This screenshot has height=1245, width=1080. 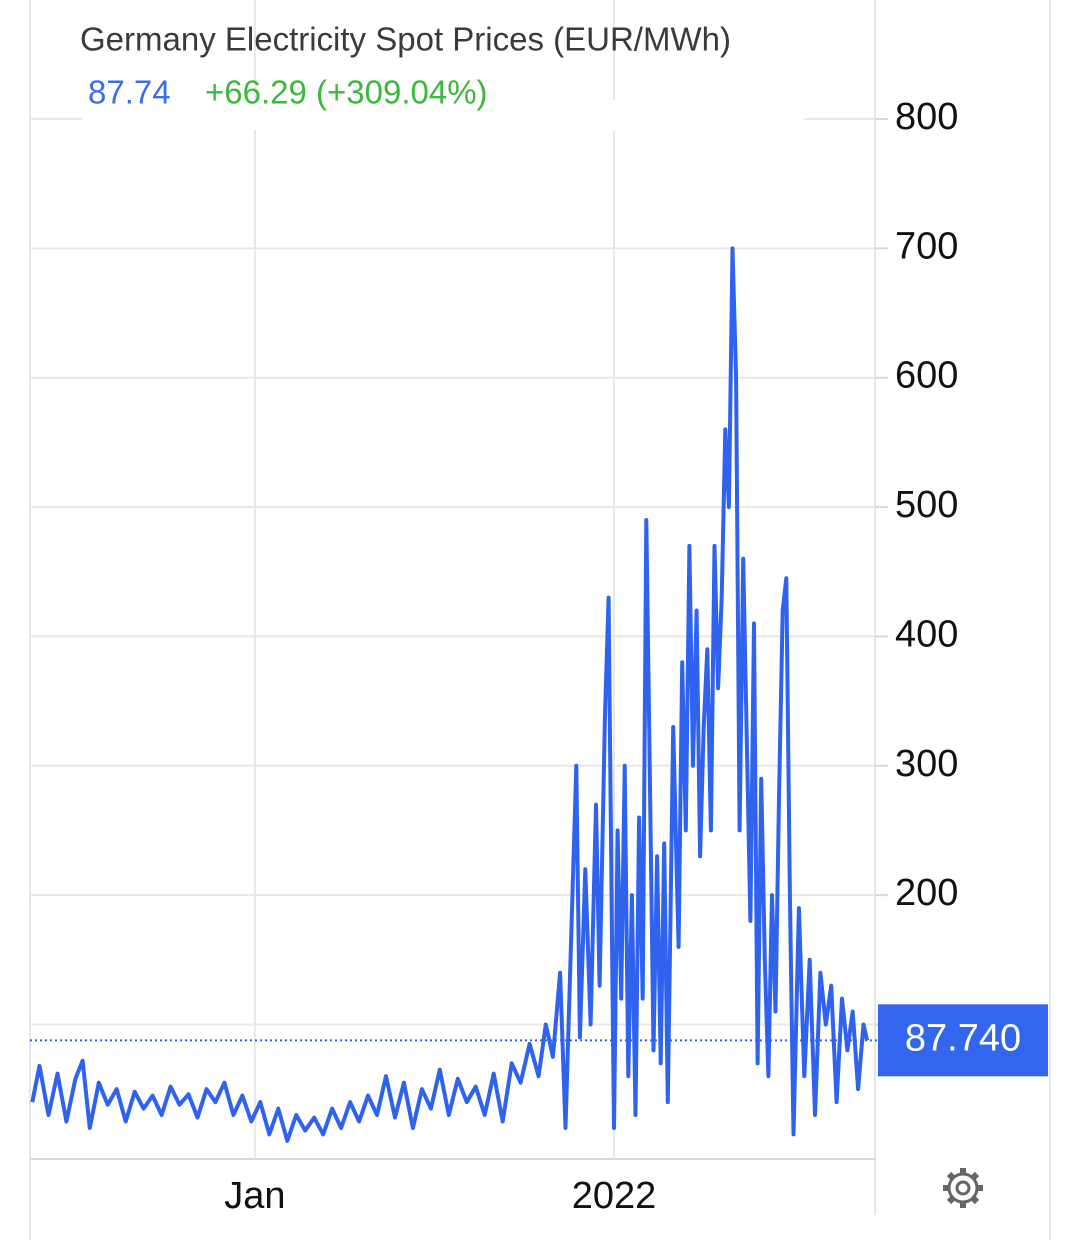 I want to click on price-label: 87.740, so click(x=963, y=1038).